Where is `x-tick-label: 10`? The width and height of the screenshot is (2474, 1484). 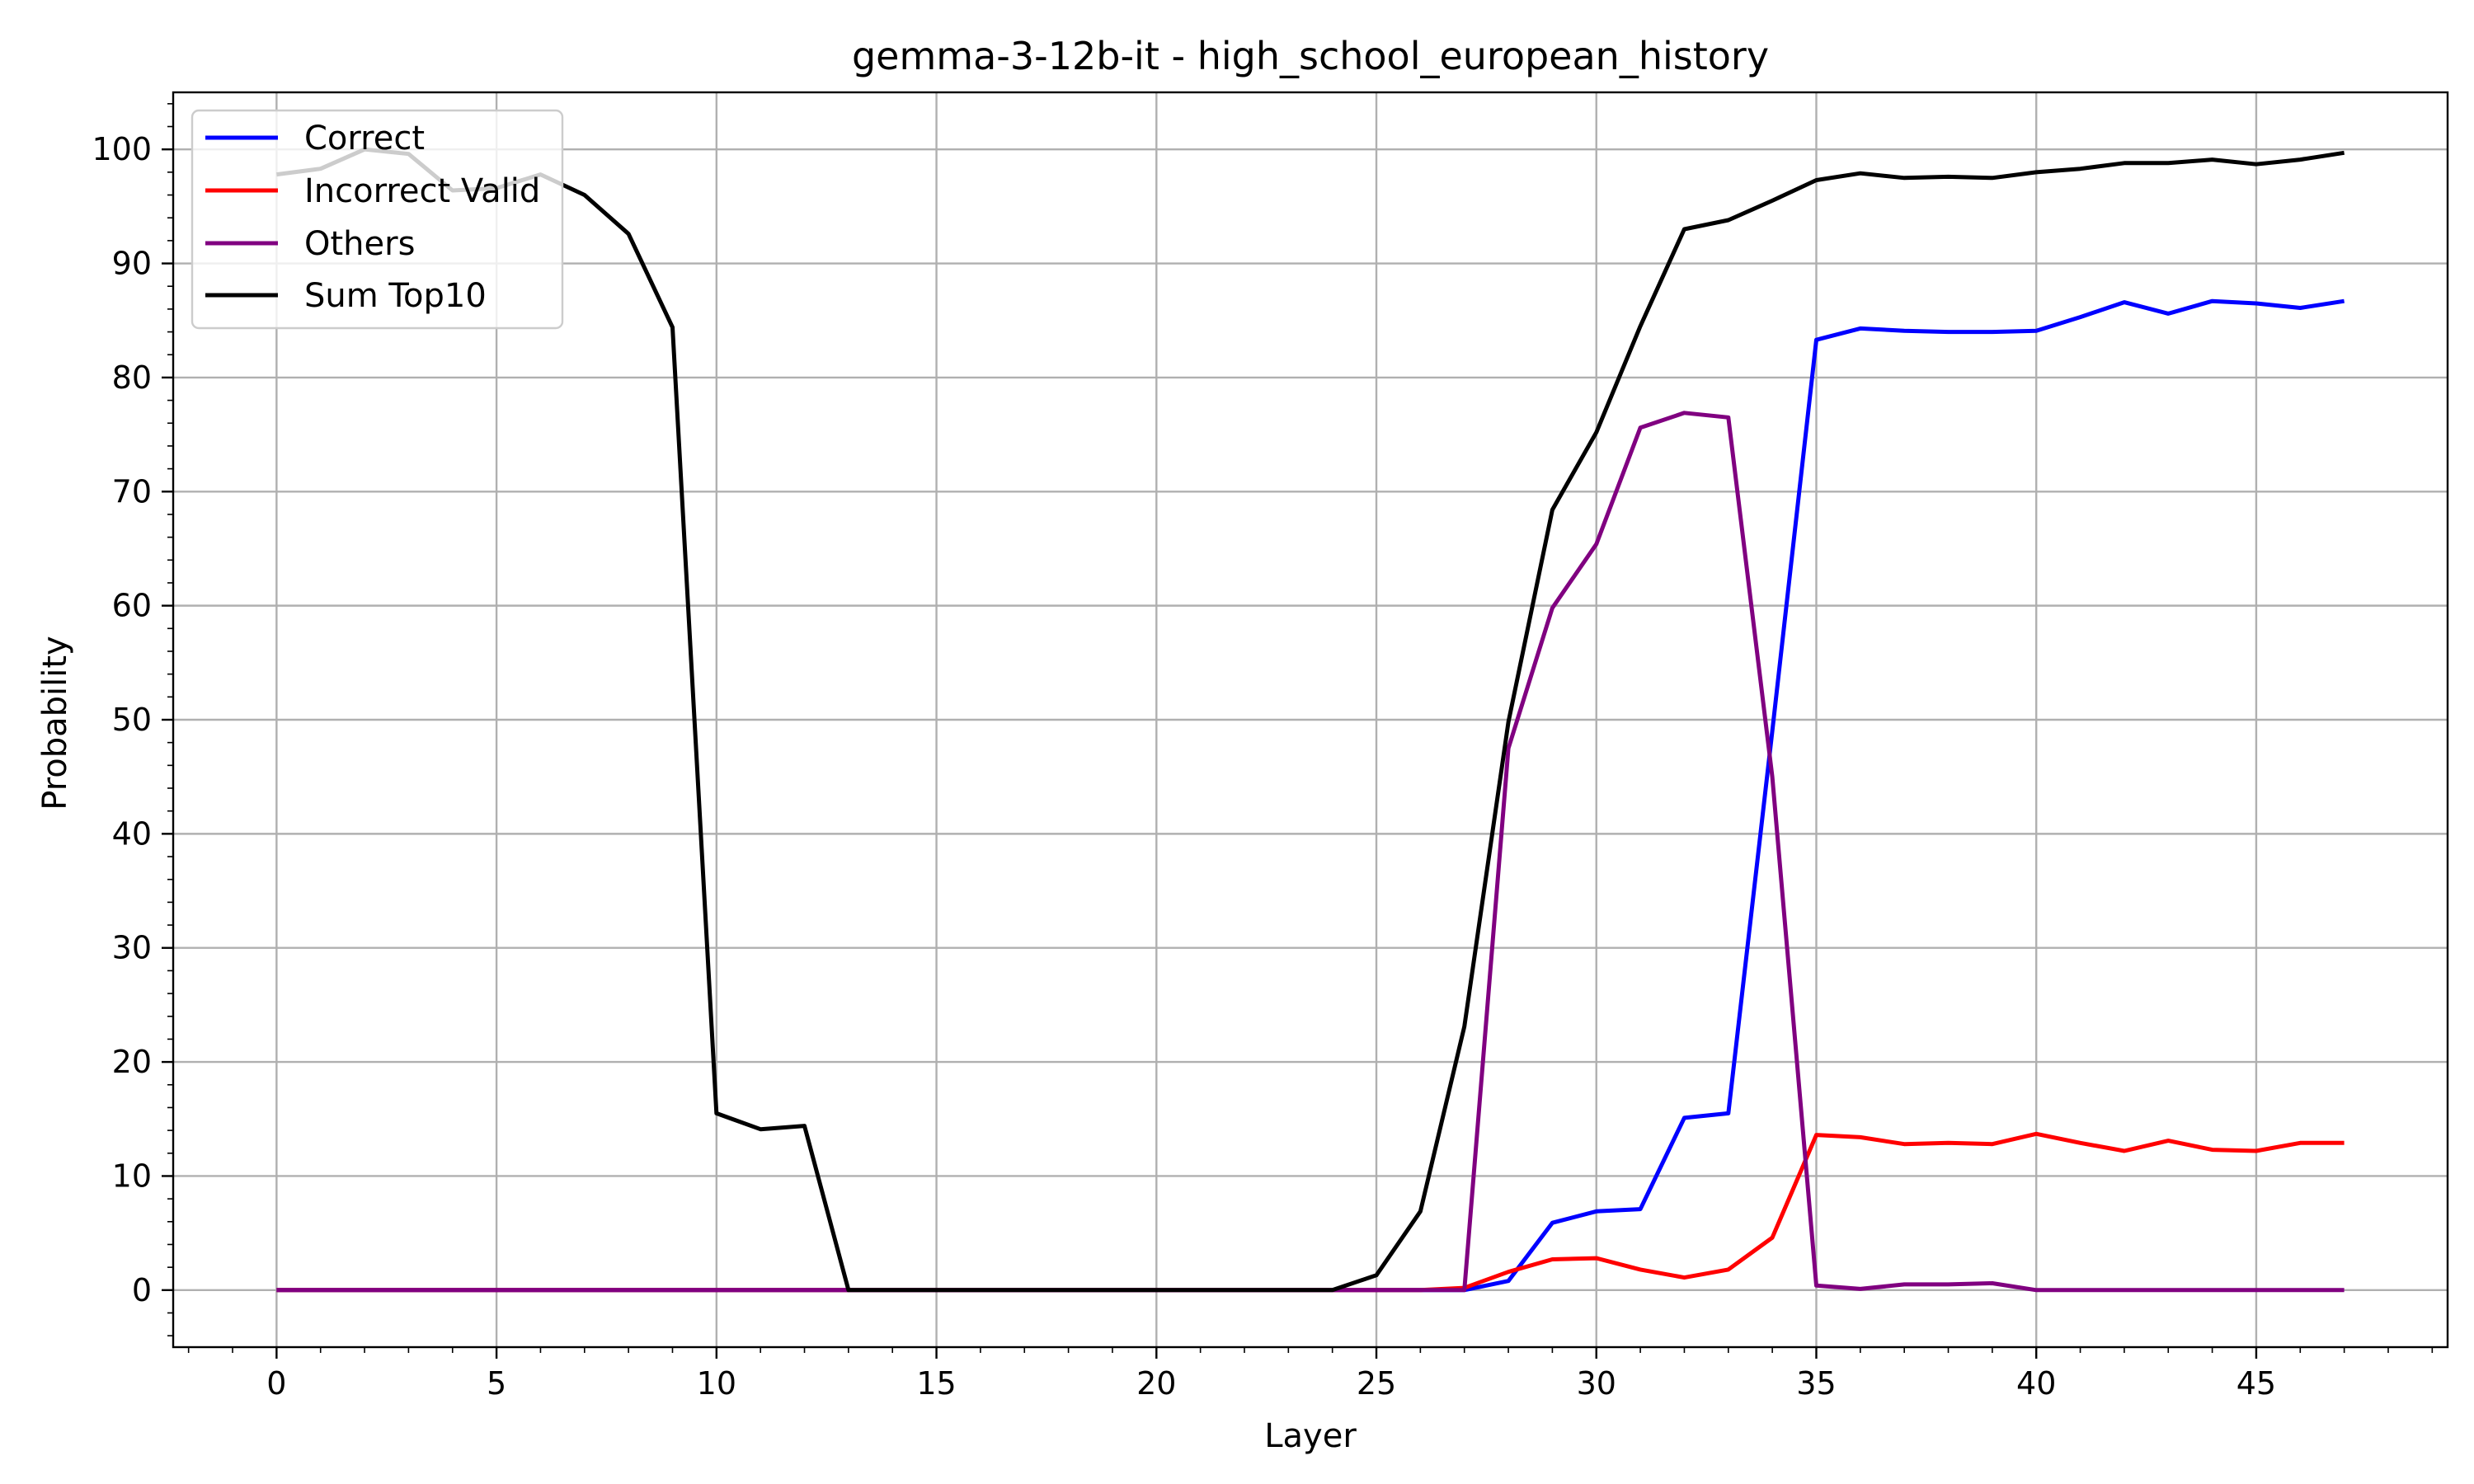
x-tick-label: 10 is located at coordinates (716, 1383).